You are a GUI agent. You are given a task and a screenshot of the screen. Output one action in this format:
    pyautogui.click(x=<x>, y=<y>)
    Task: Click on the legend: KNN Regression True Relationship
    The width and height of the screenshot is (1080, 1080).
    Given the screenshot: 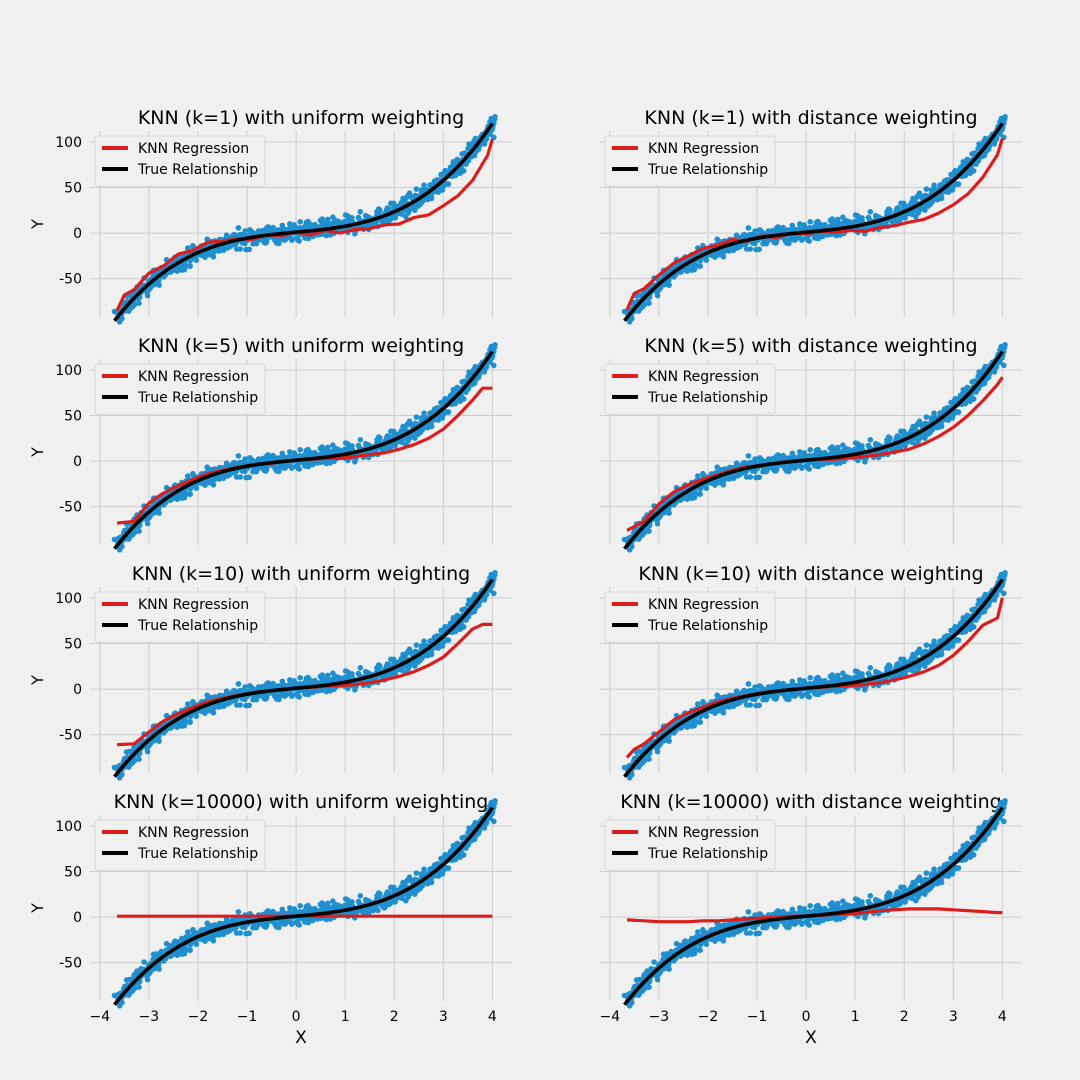 What is the action you would take?
    pyautogui.click(x=690, y=161)
    